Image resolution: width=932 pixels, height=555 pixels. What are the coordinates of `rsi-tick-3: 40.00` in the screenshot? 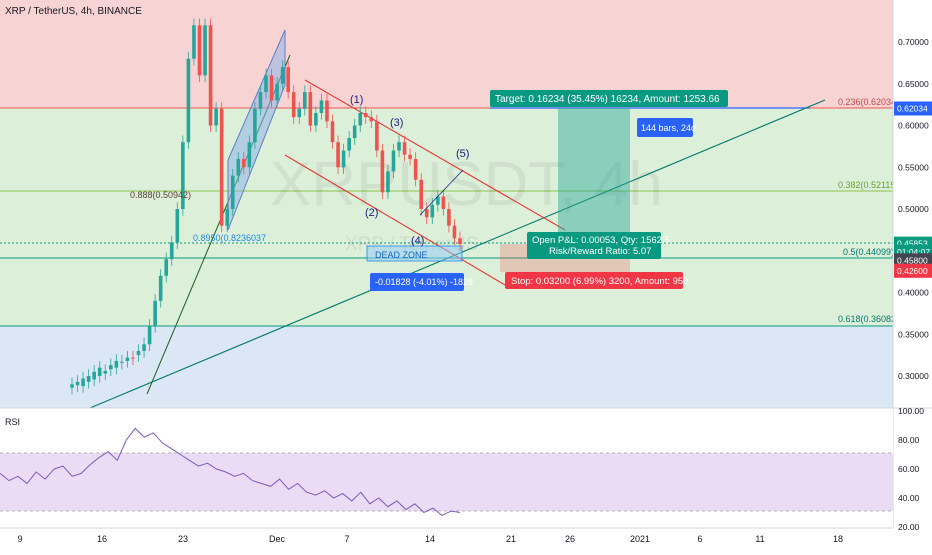 It's located at (909, 498).